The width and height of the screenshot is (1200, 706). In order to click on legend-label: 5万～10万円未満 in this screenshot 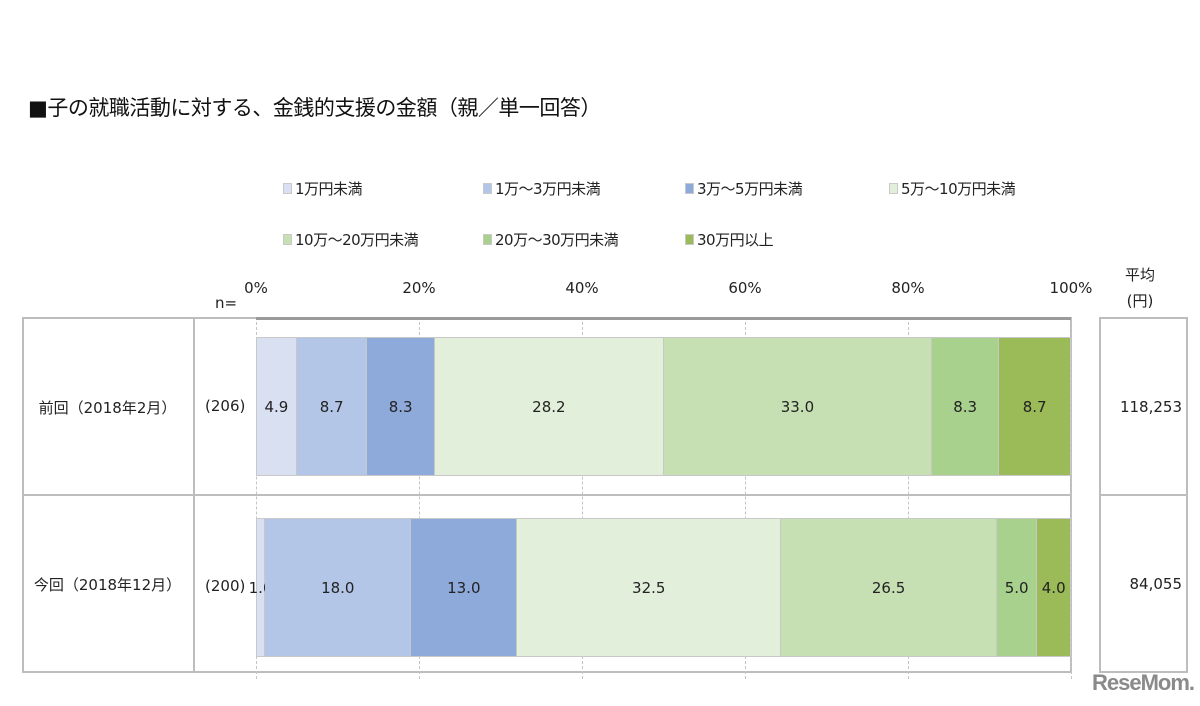, I will do `click(958, 189)`.